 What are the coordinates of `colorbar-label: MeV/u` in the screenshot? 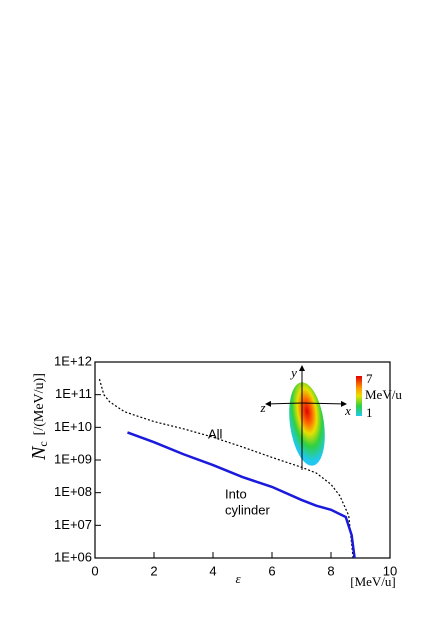 It's located at (383, 394).